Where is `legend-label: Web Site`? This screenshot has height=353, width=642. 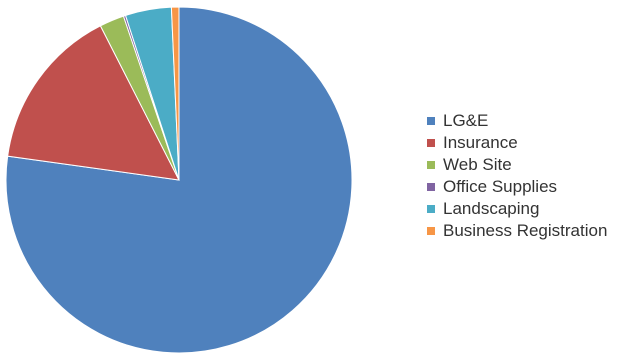
legend-label: Web Site is located at coordinates (477, 164).